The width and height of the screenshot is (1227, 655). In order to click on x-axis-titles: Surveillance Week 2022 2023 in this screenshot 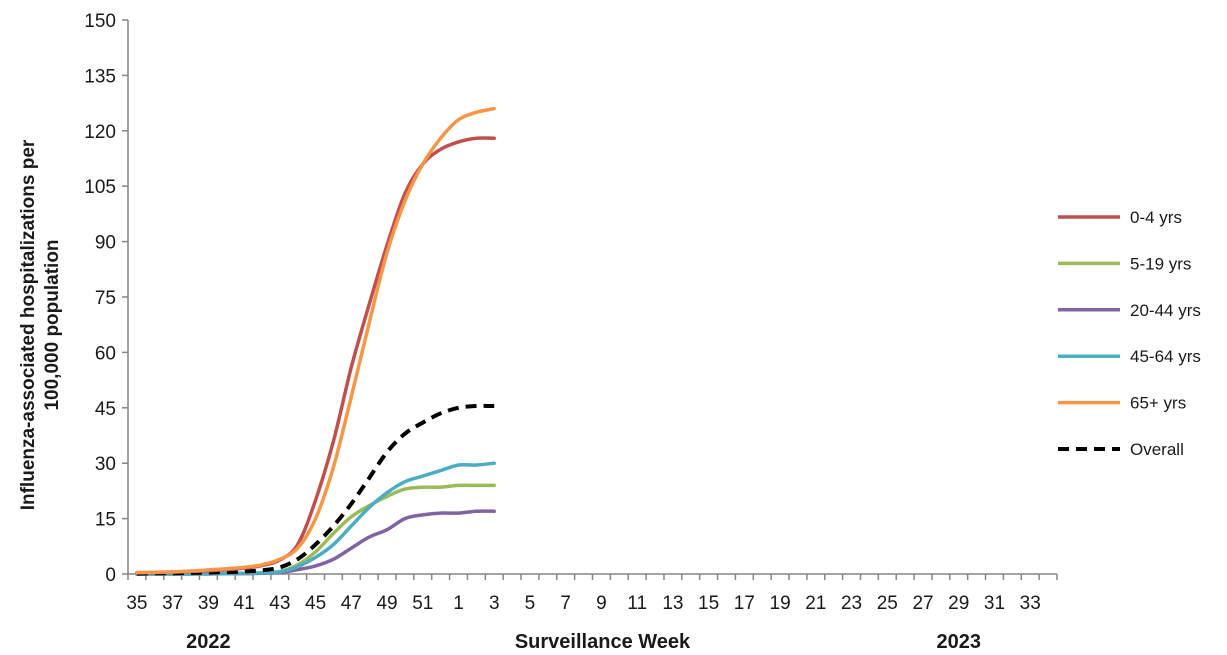, I will do `click(583, 642)`.